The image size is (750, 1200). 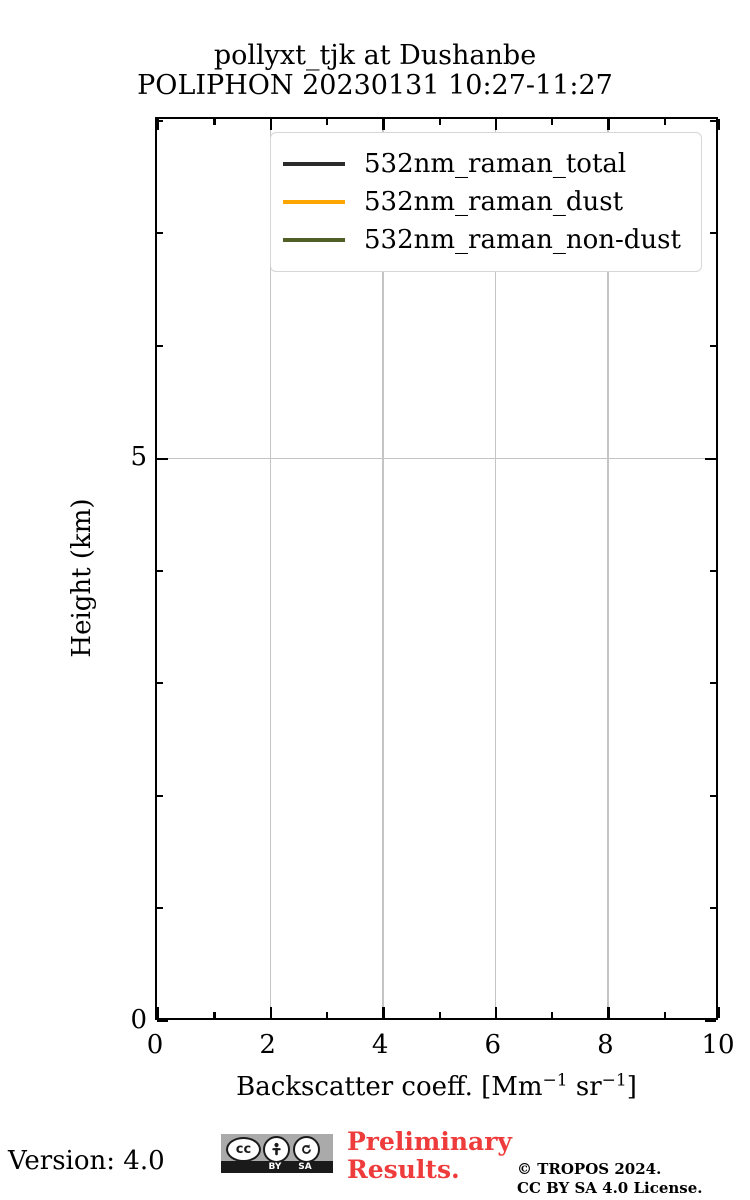 I want to click on xticklabel-4: 4, so click(x=380, y=1045).